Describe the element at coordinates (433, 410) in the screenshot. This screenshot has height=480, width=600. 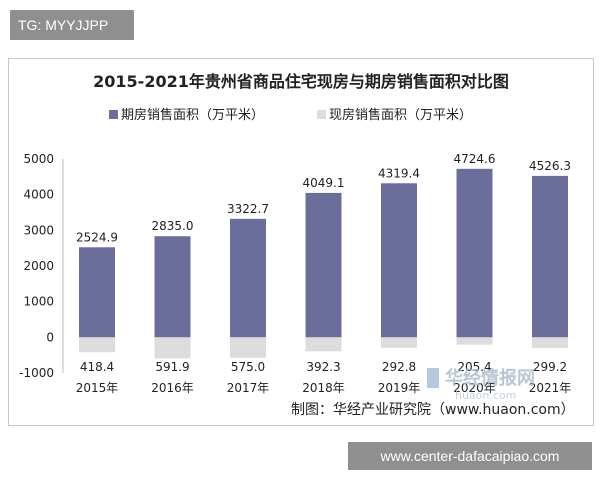
I see `source-note: 制图：华经产业研究院（www.huaon.com）` at that location.